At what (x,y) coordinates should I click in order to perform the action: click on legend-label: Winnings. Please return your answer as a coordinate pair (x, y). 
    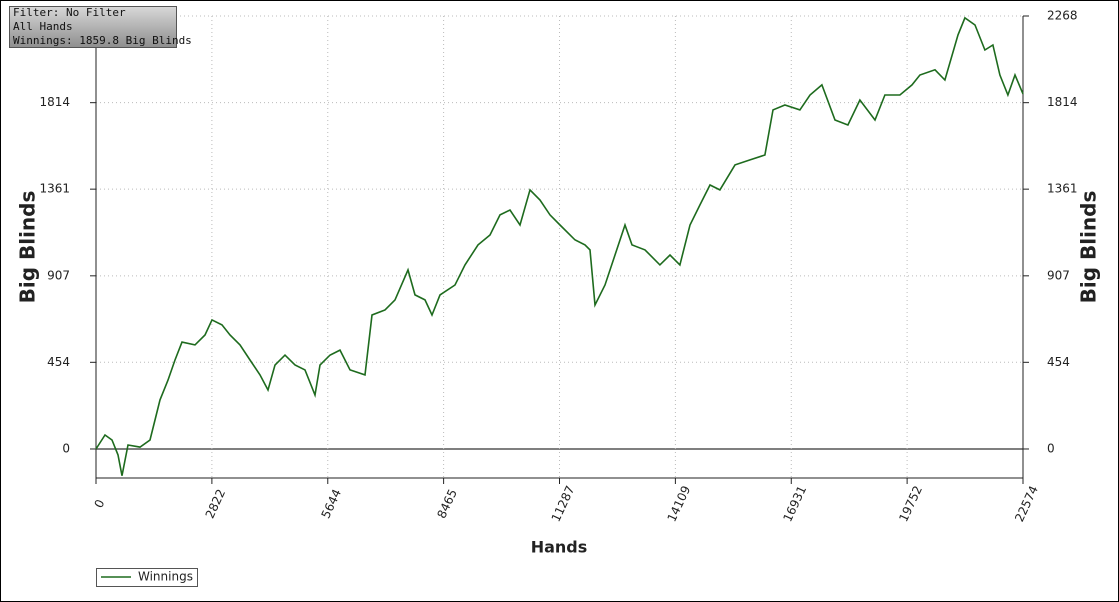
    Looking at the image, I should click on (165, 577).